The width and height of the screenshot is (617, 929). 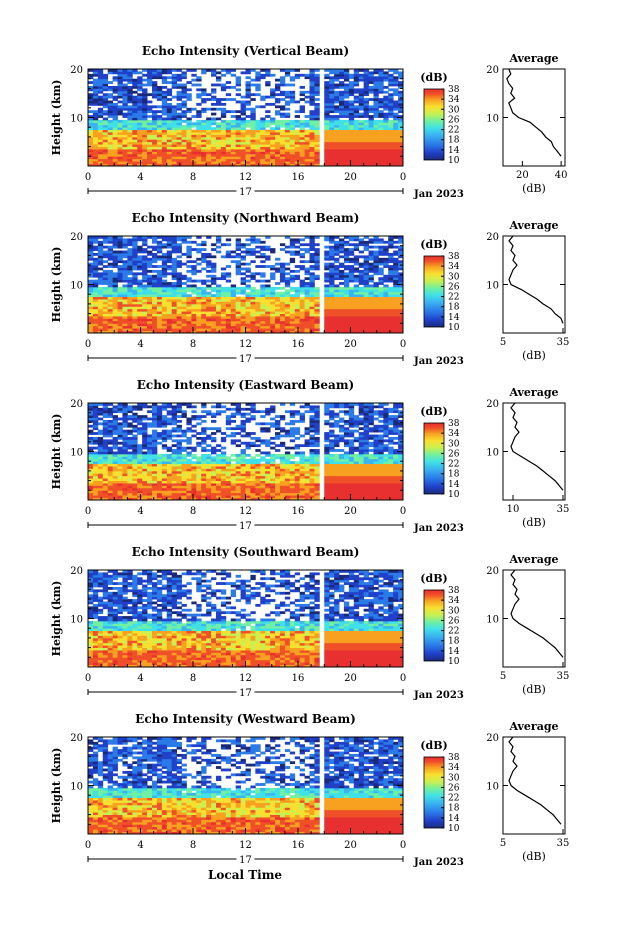 What do you see at coordinates (438, 194) in the screenshot?
I see `date-label: Jan 2023` at bounding box center [438, 194].